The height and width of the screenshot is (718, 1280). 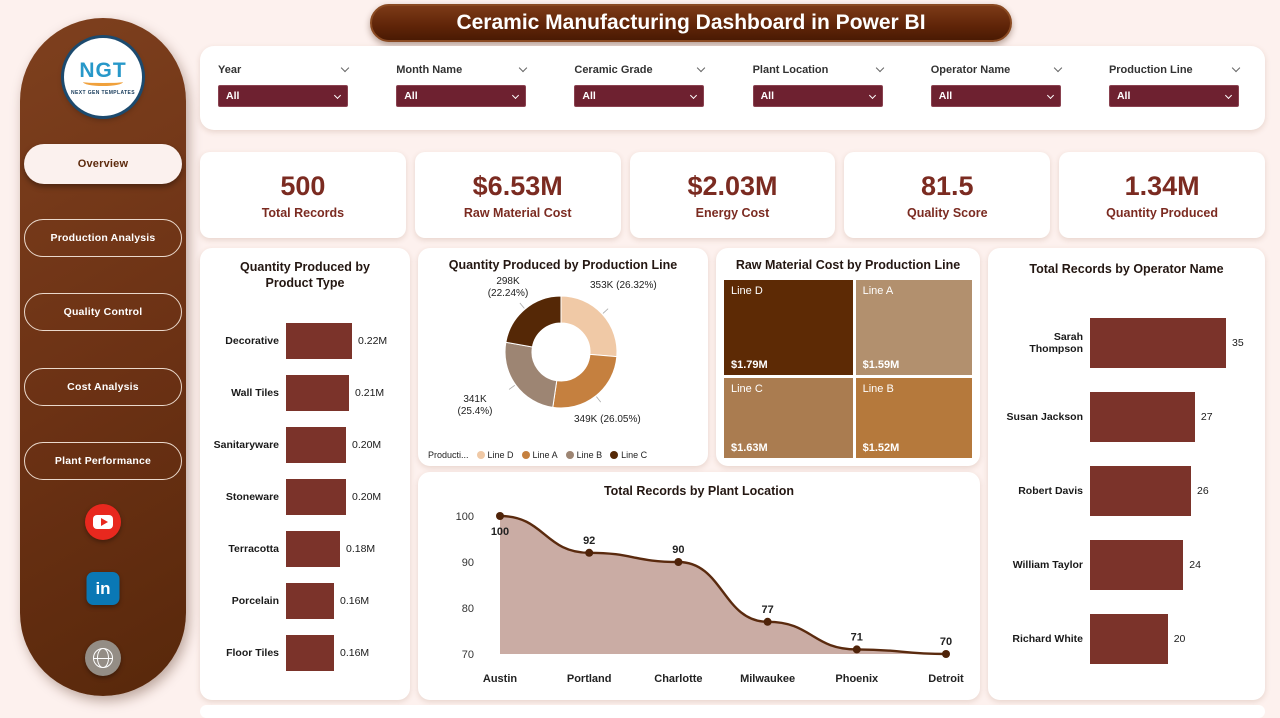 What do you see at coordinates (913, 417) in the screenshot?
I see `treemap-cell-line-b: Line B $1.52M` at bounding box center [913, 417].